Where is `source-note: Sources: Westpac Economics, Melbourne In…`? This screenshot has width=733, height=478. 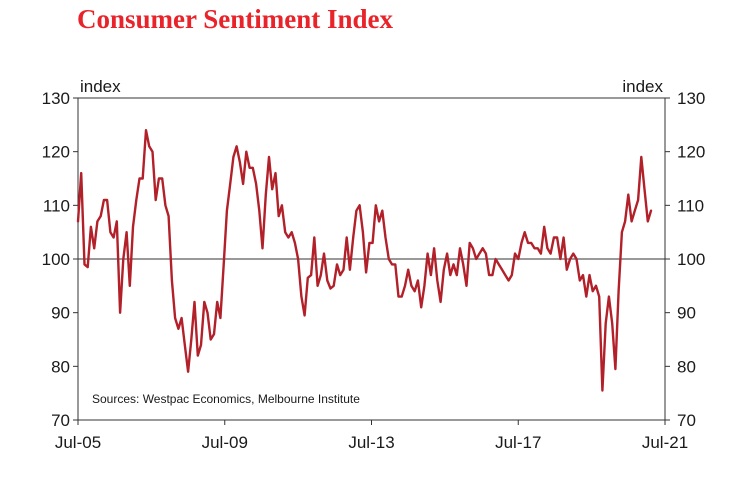
source-note: Sources: Westpac Economics, Melbourne In… is located at coordinates (226, 399).